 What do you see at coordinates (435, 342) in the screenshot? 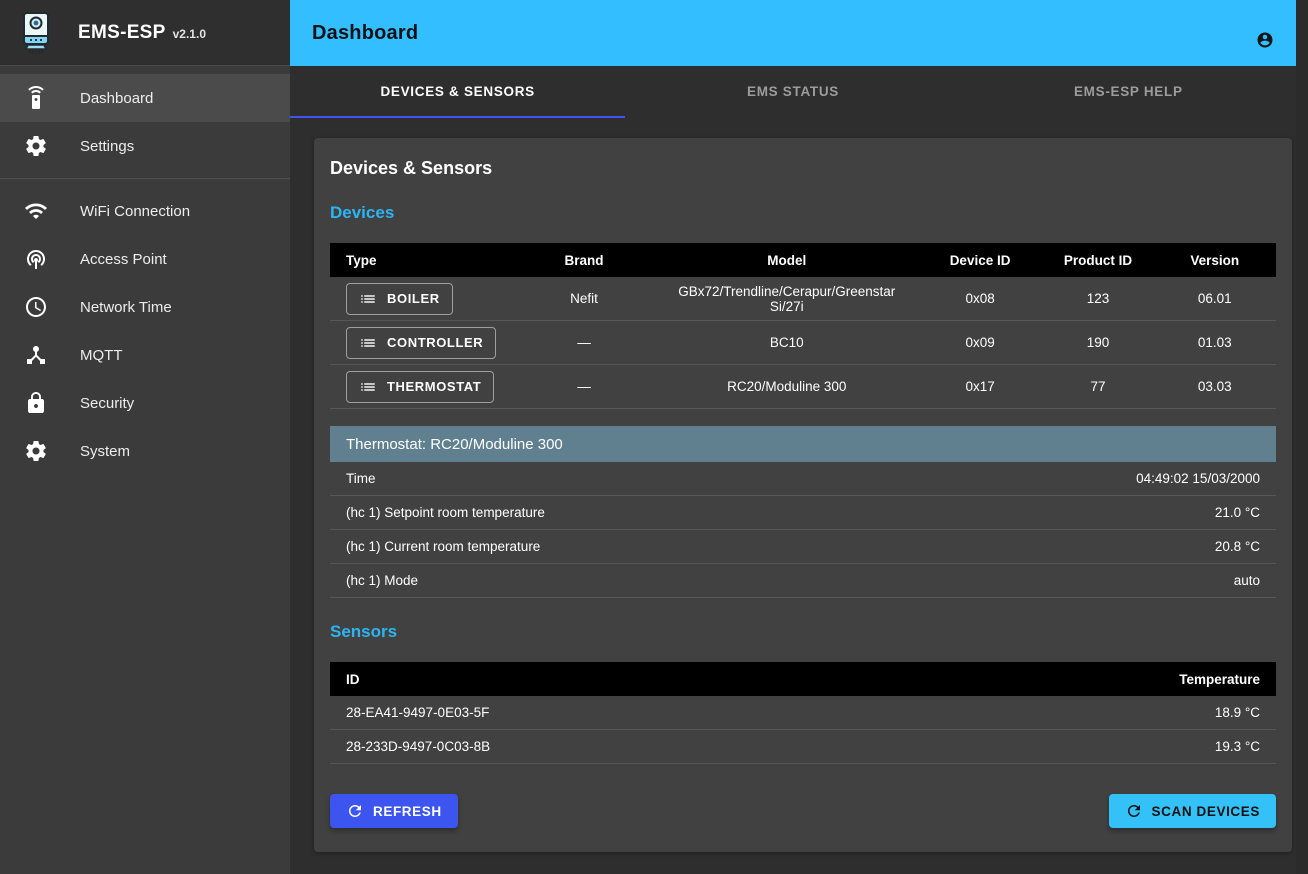
I see `device-button-label: CONTROLLER` at bounding box center [435, 342].